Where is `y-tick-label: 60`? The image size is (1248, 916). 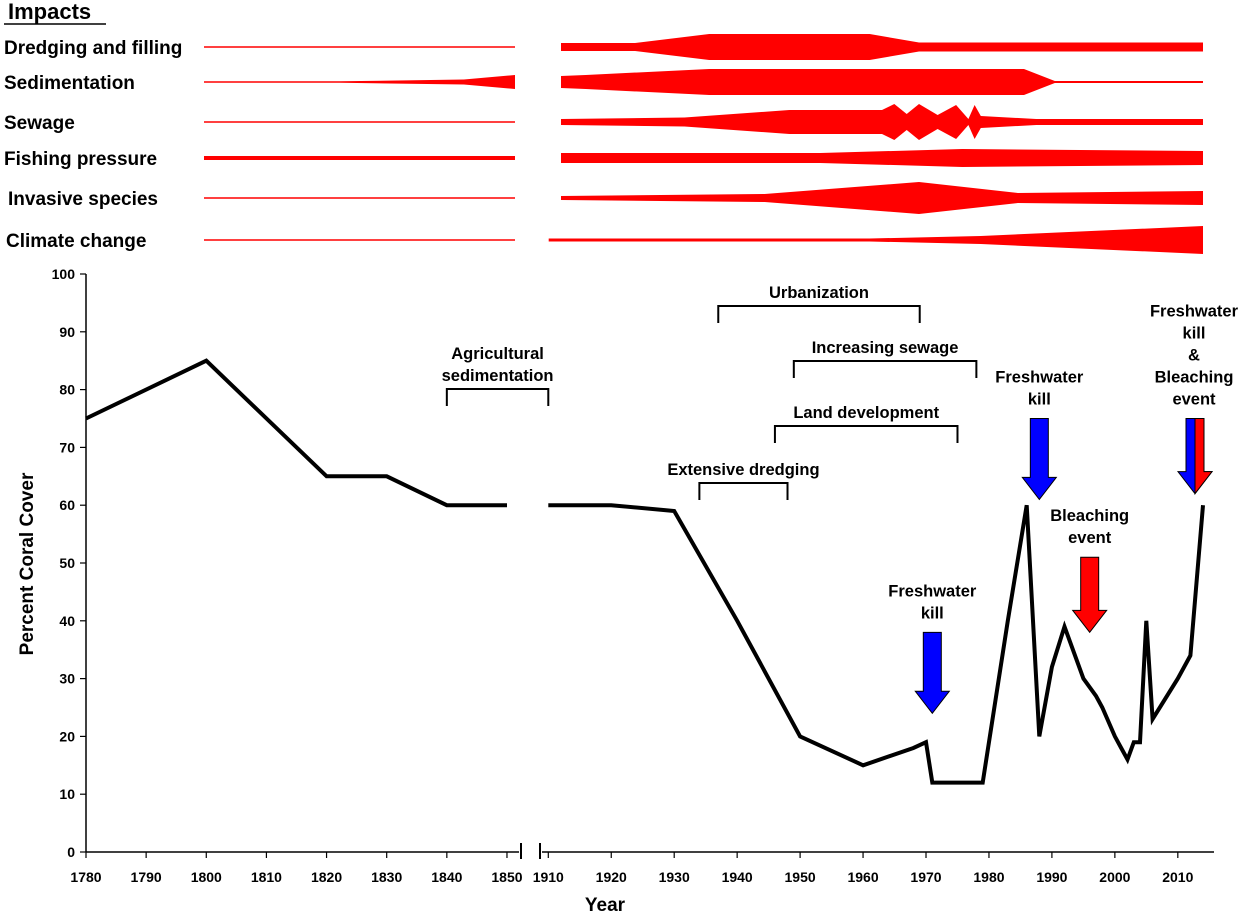 y-tick-label: 60 is located at coordinates (67, 505).